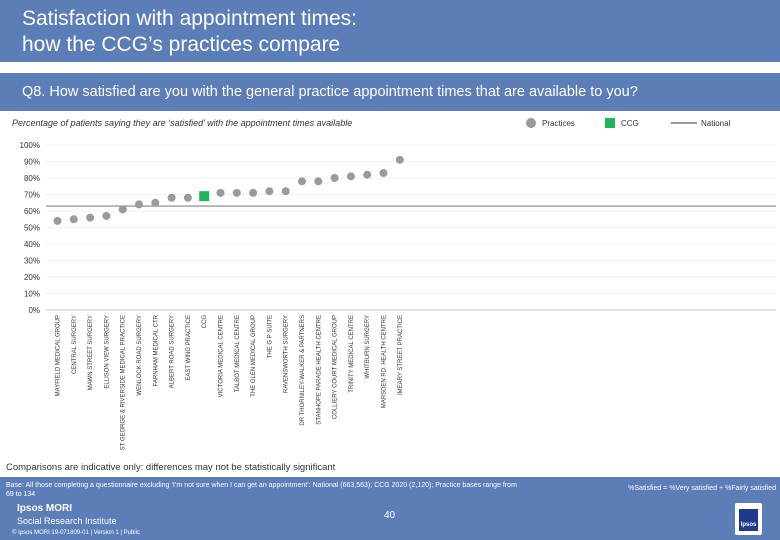  Describe the element at coordinates (368, 347) in the screenshot. I see `x-tick-label: WHITBURN SURGERY` at that location.